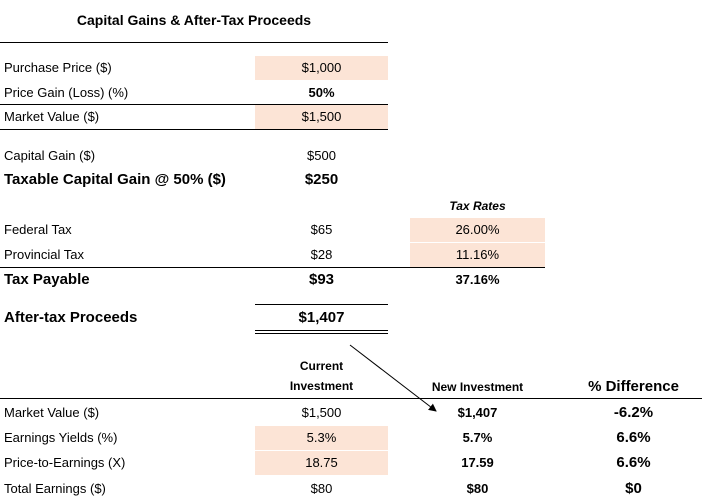  What do you see at coordinates (65, 462) in the screenshot?
I see `label: Price-to-Earnings (X)` at bounding box center [65, 462].